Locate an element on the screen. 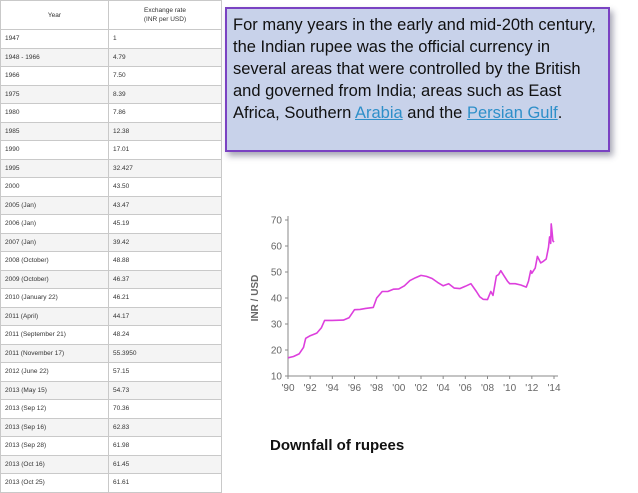  year-cell: 2013 (Oct 16) is located at coordinates (54, 464).